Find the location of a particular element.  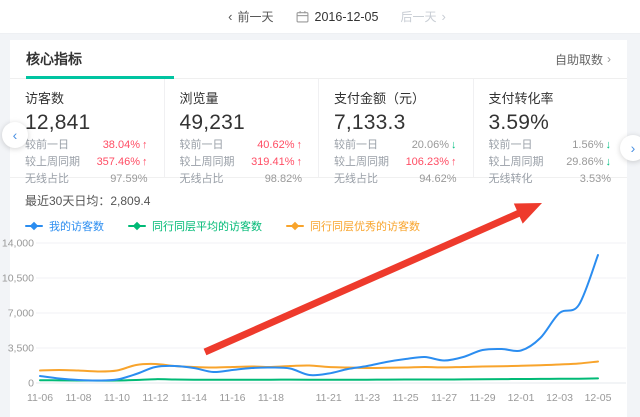

compare-number: 319.41% is located at coordinates (273, 162).